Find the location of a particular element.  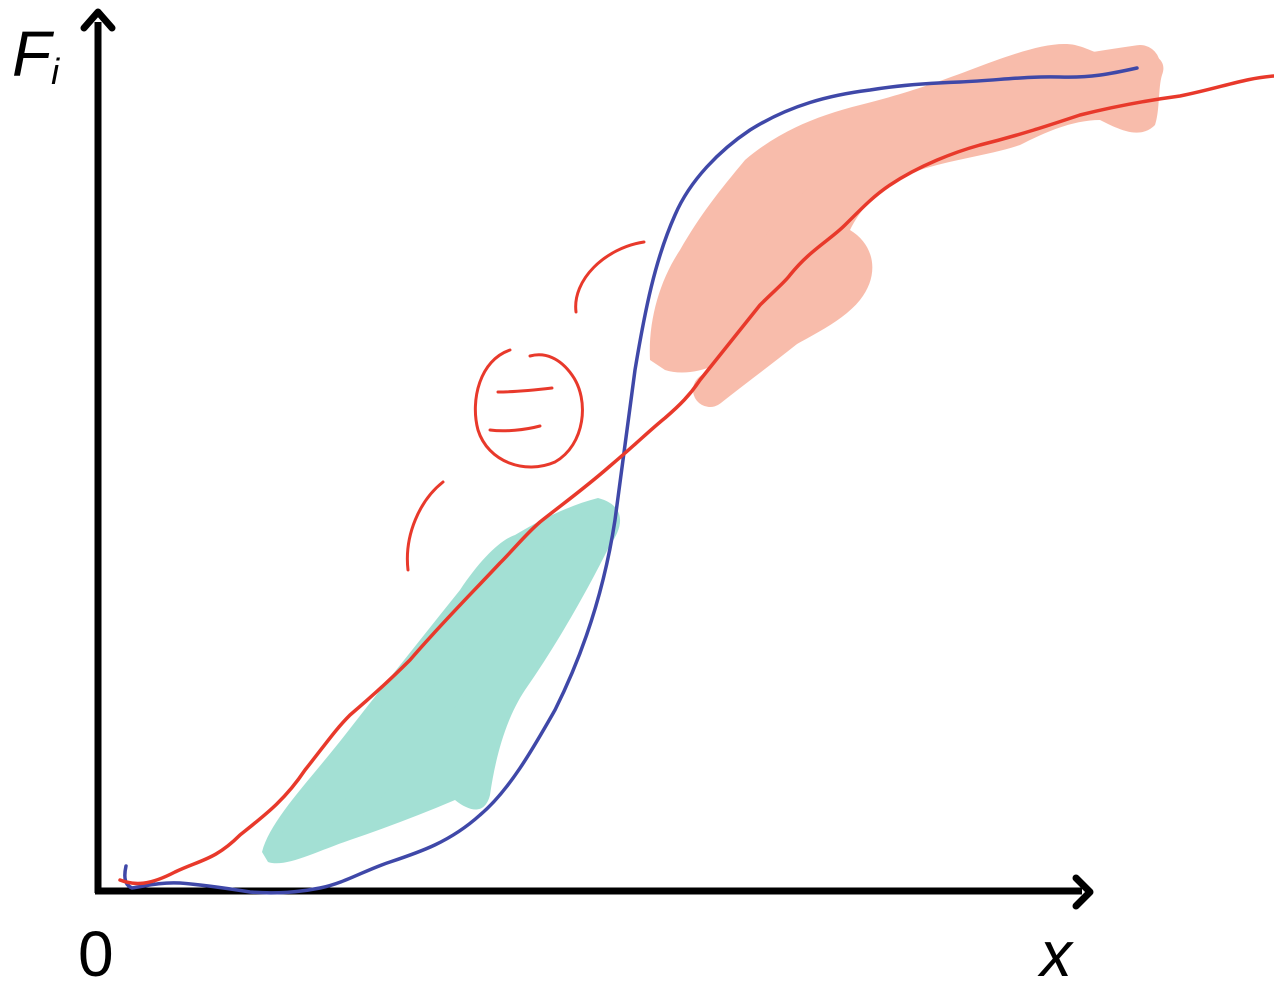

teal-highlight-region is located at coordinates (441, 681).